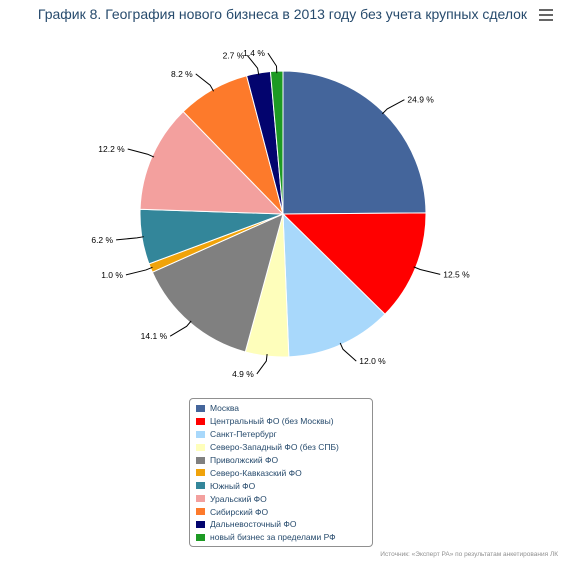 This screenshot has height=572, width=565. I want to click on data-label: 1.4 %, so click(254, 53).